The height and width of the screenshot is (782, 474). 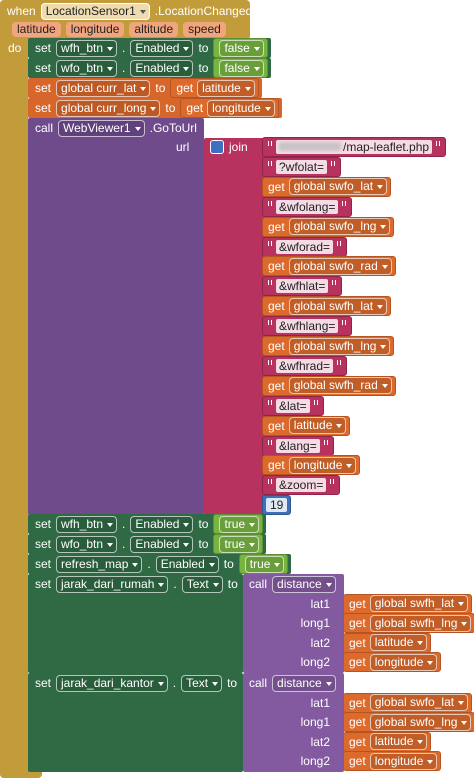 I want to click on block-row: ?wfolat=, so click(x=302, y=166).